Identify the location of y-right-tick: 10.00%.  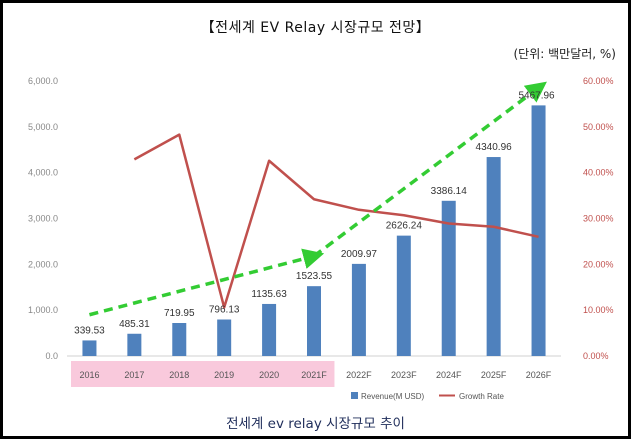
(598, 310).